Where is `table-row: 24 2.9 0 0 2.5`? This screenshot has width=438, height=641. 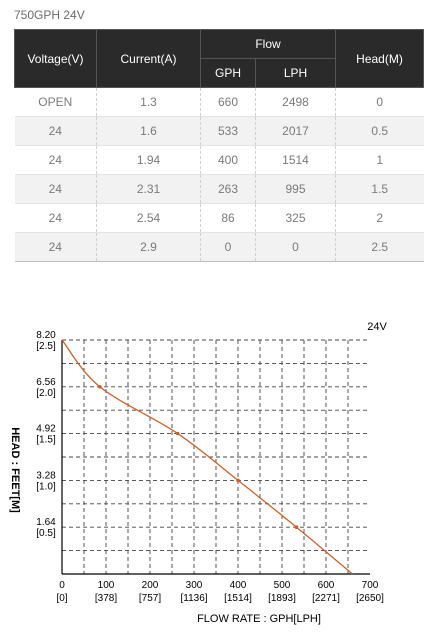 table-row: 24 2.9 0 0 2.5 is located at coordinates (219, 247).